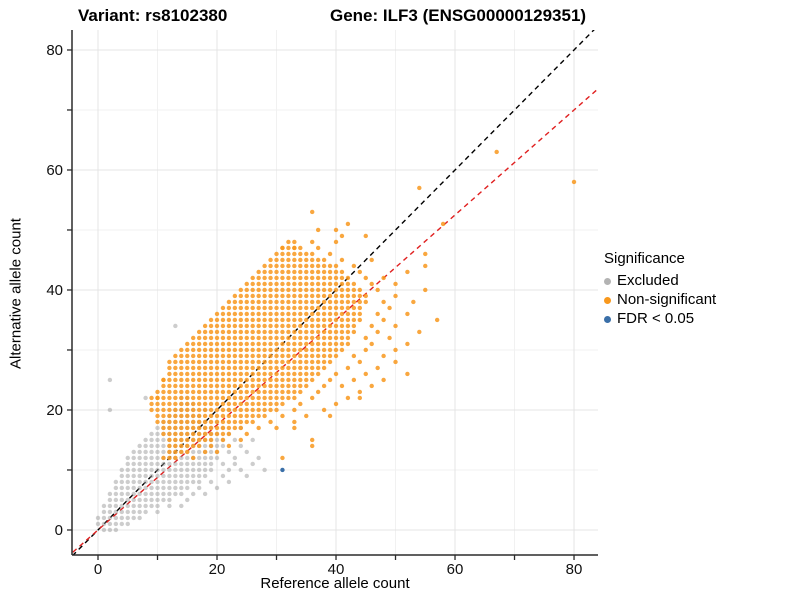 Image resolution: width=800 pixels, height=600 pixels. Describe the element at coordinates (660, 281) in the screenshot. I see `legend-item-excluded: Excluded` at that location.